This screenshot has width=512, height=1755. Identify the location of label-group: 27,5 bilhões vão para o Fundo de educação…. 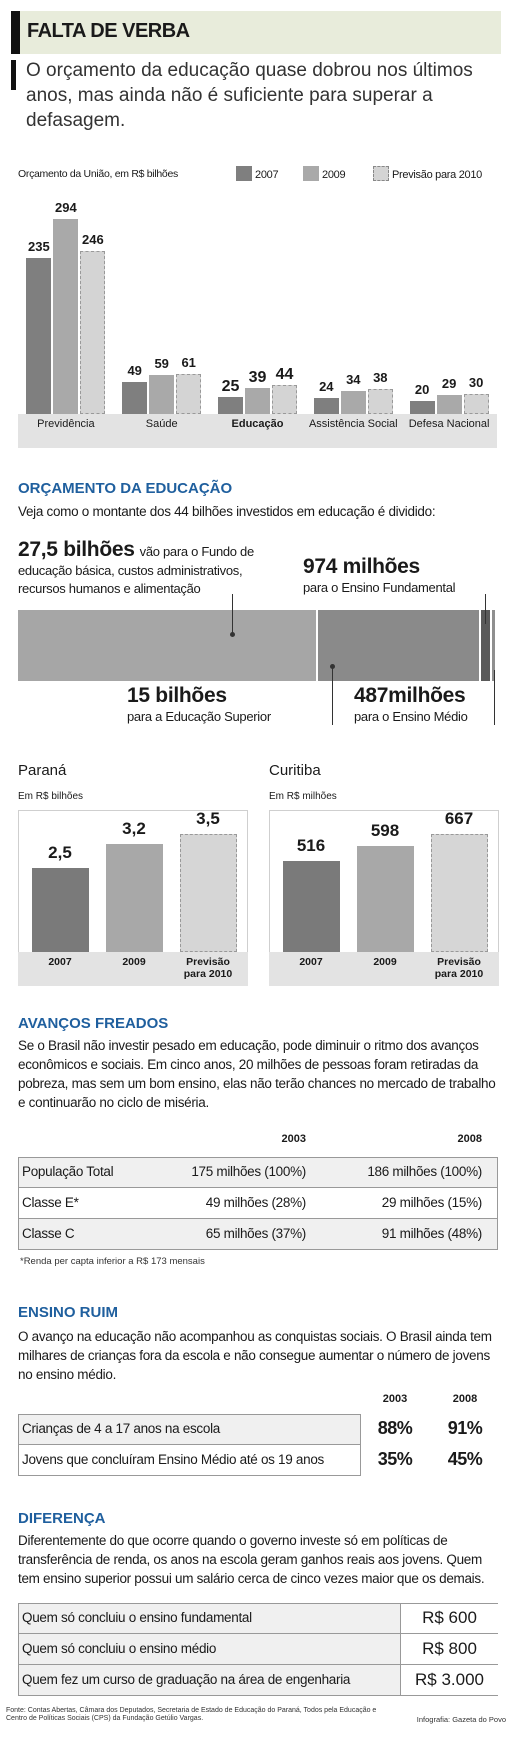
(153, 568).